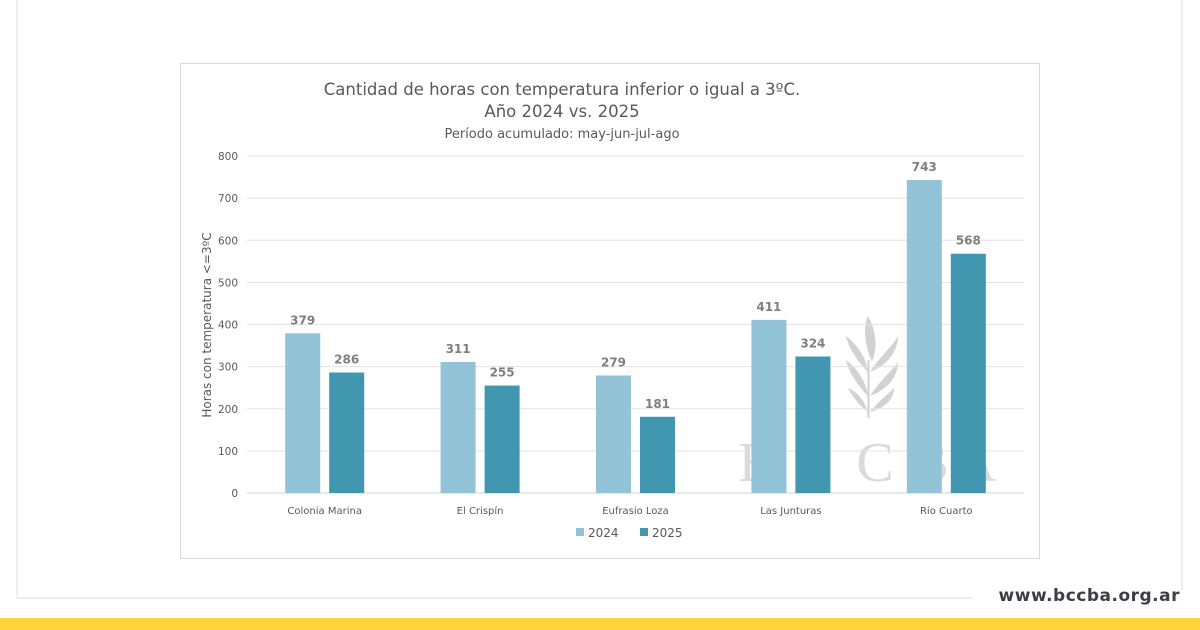  What do you see at coordinates (768, 307) in the screenshot?
I see `data-label: 411` at bounding box center [768, 307].